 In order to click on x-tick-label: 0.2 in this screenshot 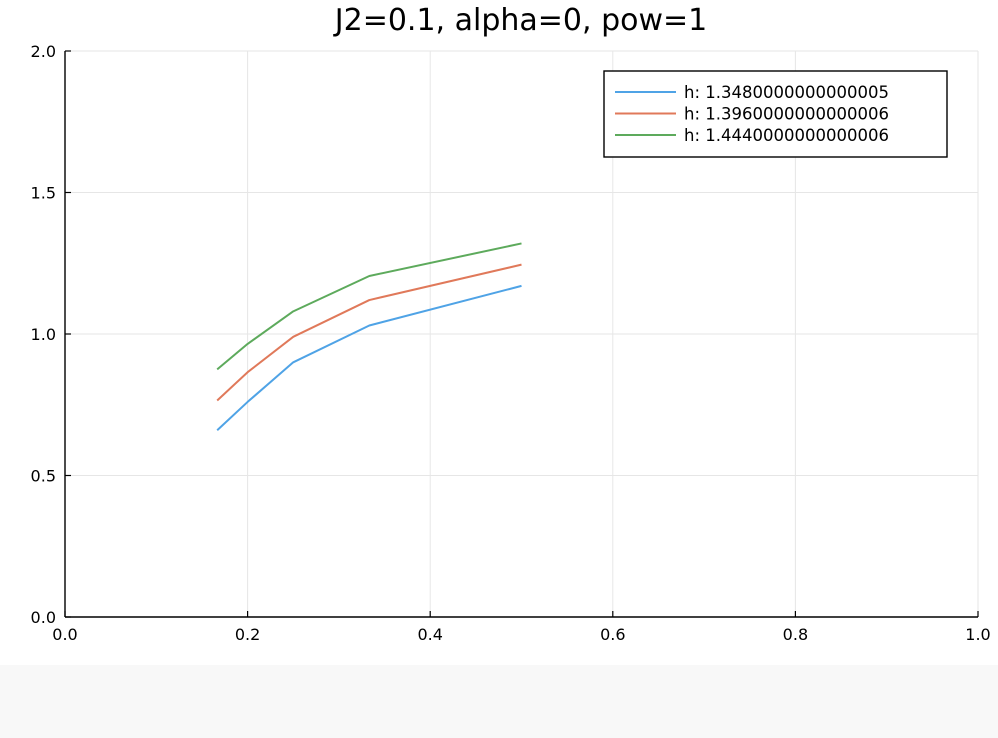, I will do `click(247, 634)`.